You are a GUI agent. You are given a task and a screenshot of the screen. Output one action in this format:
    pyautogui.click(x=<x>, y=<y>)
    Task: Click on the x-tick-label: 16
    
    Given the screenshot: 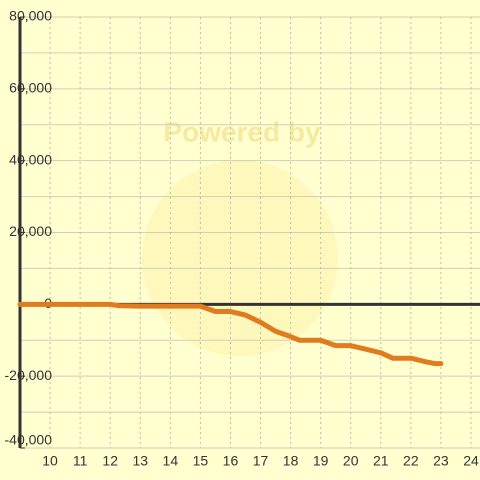 What is the action you would take?
    pyautogui.click(x=231, y=461)
    